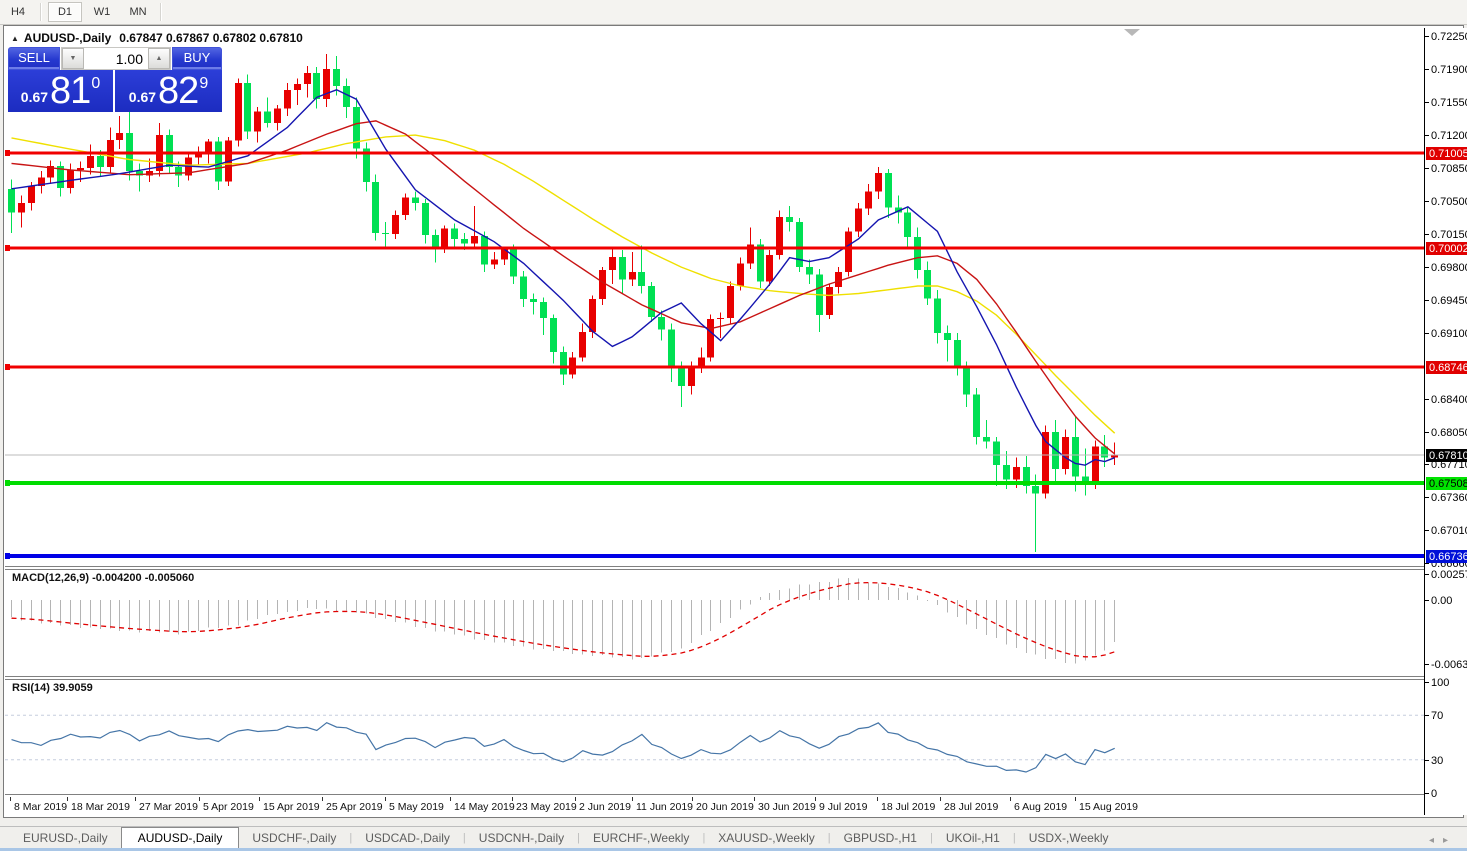 This screenshot has width=1467, height=851. I want to click on one-click-trading-panel: SELL ▼ 1.00 ▲ BUY 0.67 81 0 0.67 82 9, so click(115, 79).